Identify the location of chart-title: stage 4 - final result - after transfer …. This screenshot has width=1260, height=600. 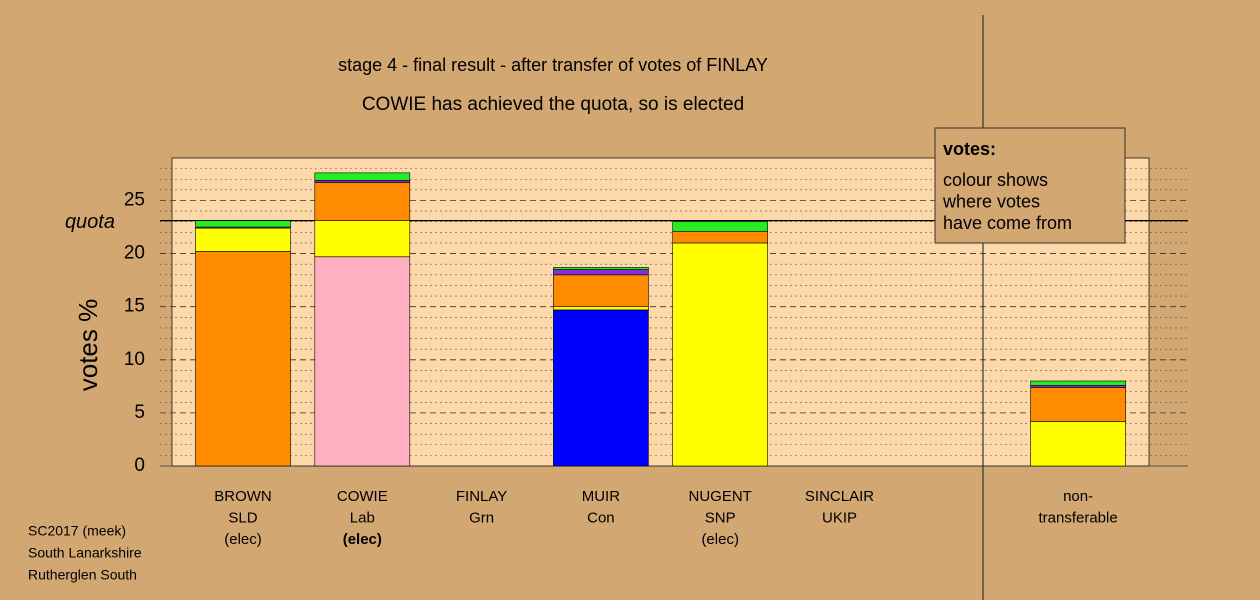
(553, 65).